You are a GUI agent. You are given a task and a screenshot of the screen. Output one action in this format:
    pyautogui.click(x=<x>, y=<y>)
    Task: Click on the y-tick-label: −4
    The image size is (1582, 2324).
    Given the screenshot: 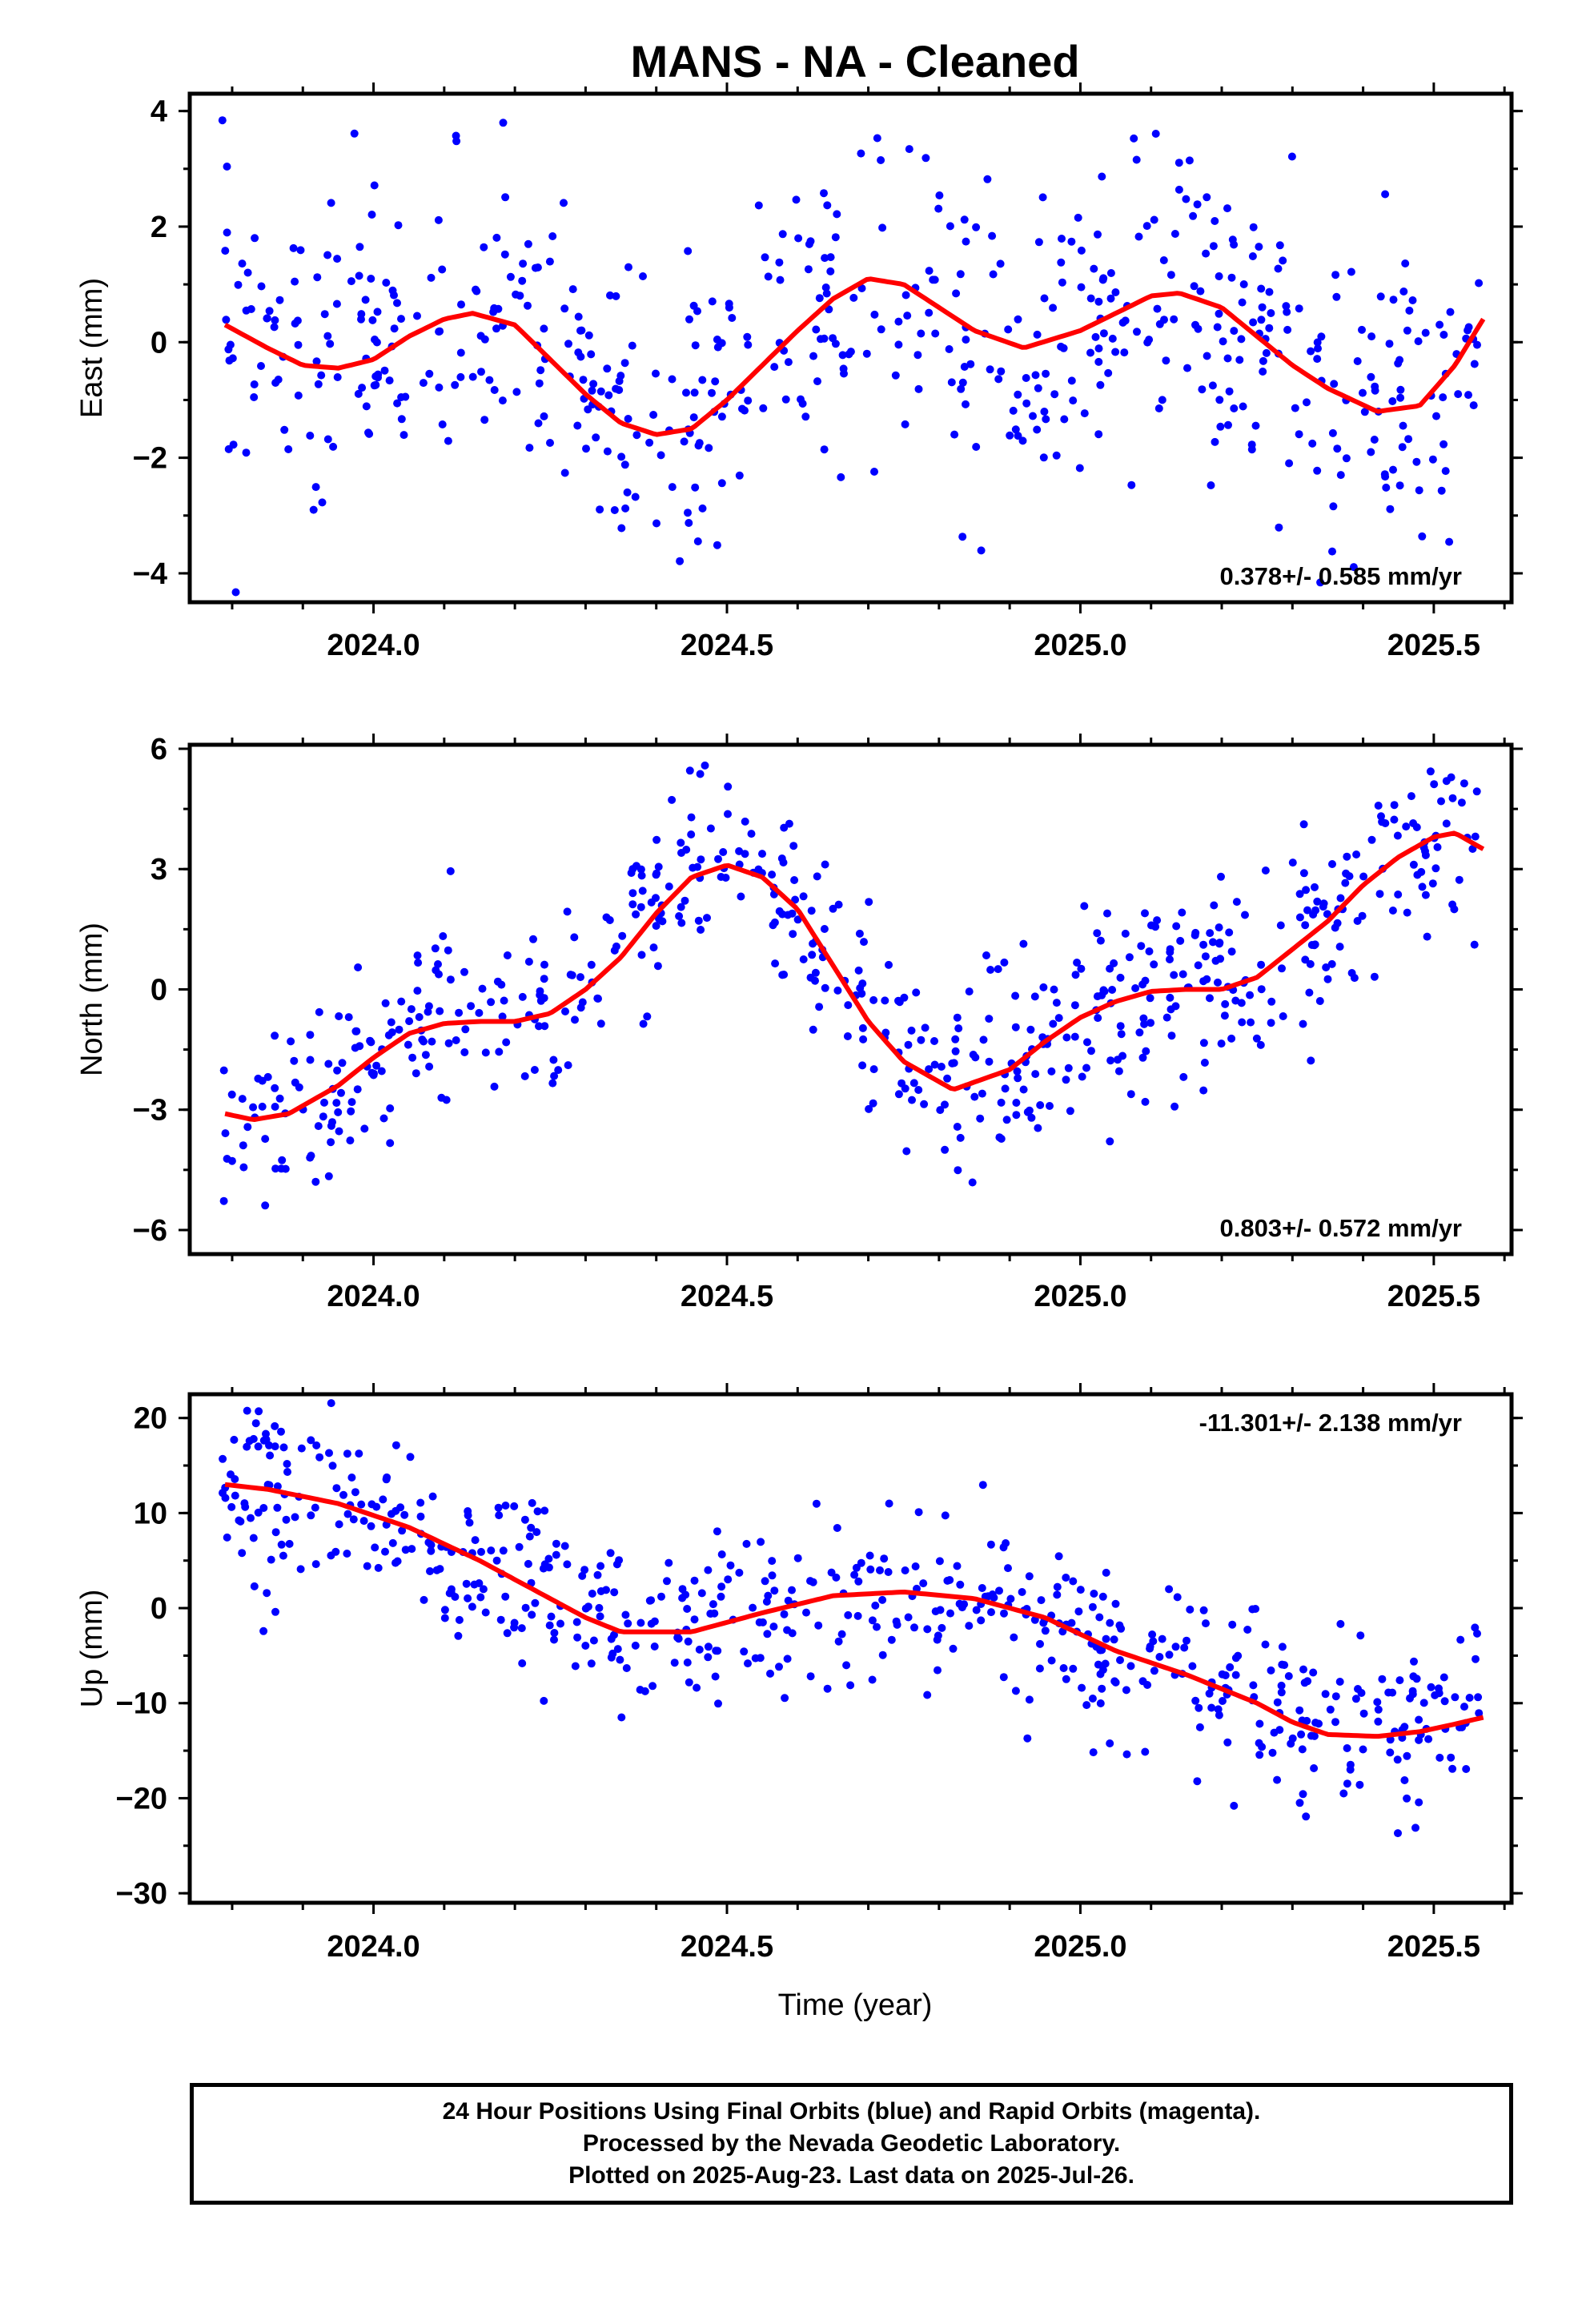 What is the action you would take?
    pyautogui.click(x=150, y=574)
    